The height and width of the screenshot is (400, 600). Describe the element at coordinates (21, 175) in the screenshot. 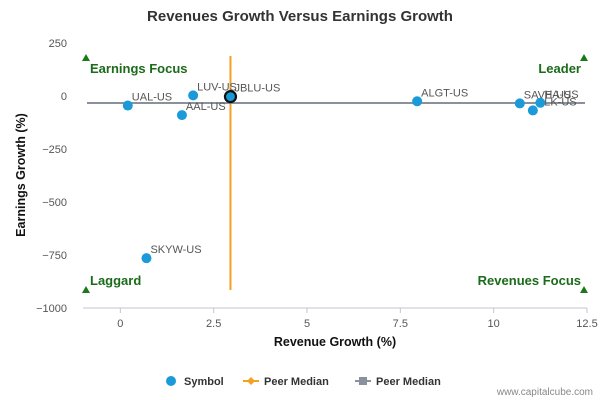

I see `y-axis-title: Earnings Growth (%)` at that location.